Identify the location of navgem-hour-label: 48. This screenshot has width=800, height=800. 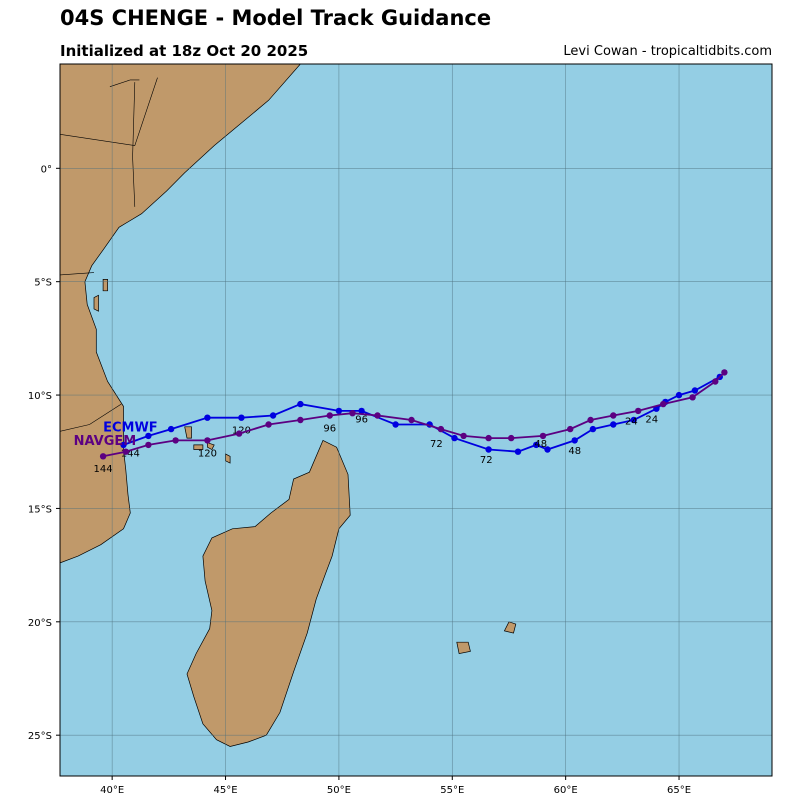
(540, 444).